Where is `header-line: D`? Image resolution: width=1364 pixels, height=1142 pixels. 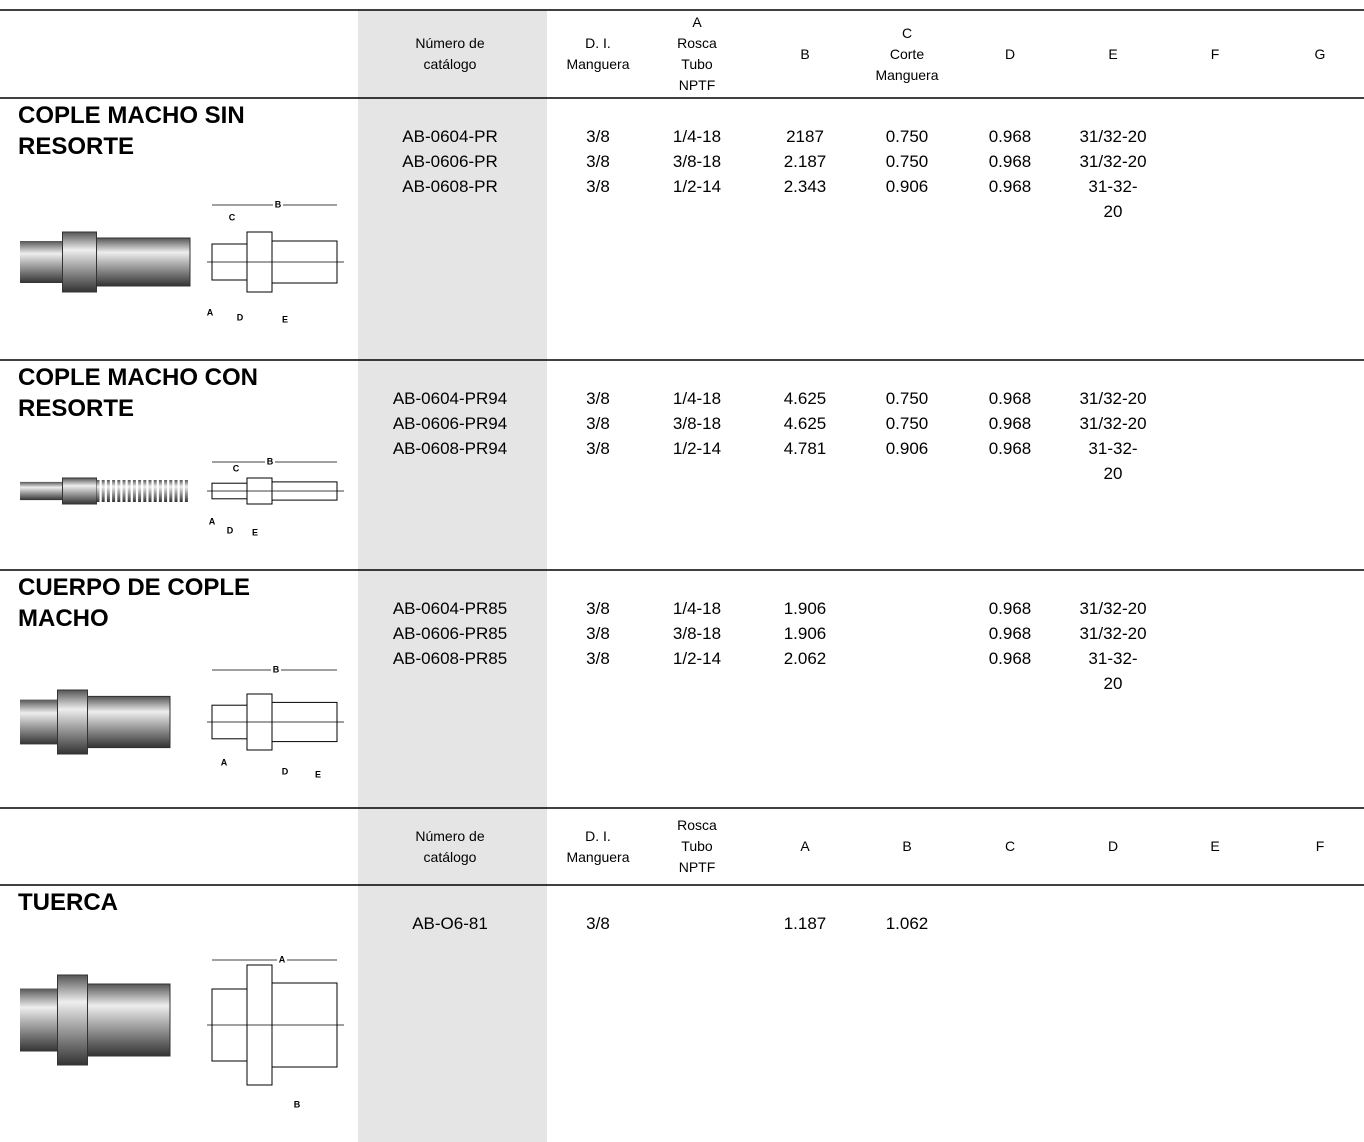 header-line: D is located at coordinates (1010, 53).